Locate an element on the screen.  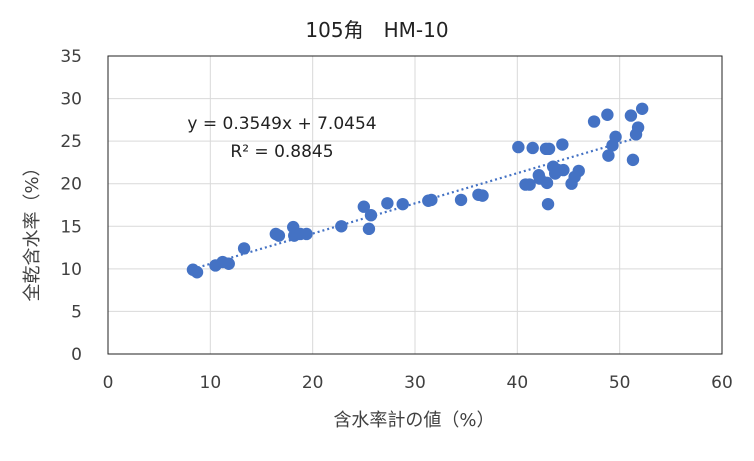
y-tick-label: 20 is located at coordinates (71, 185).